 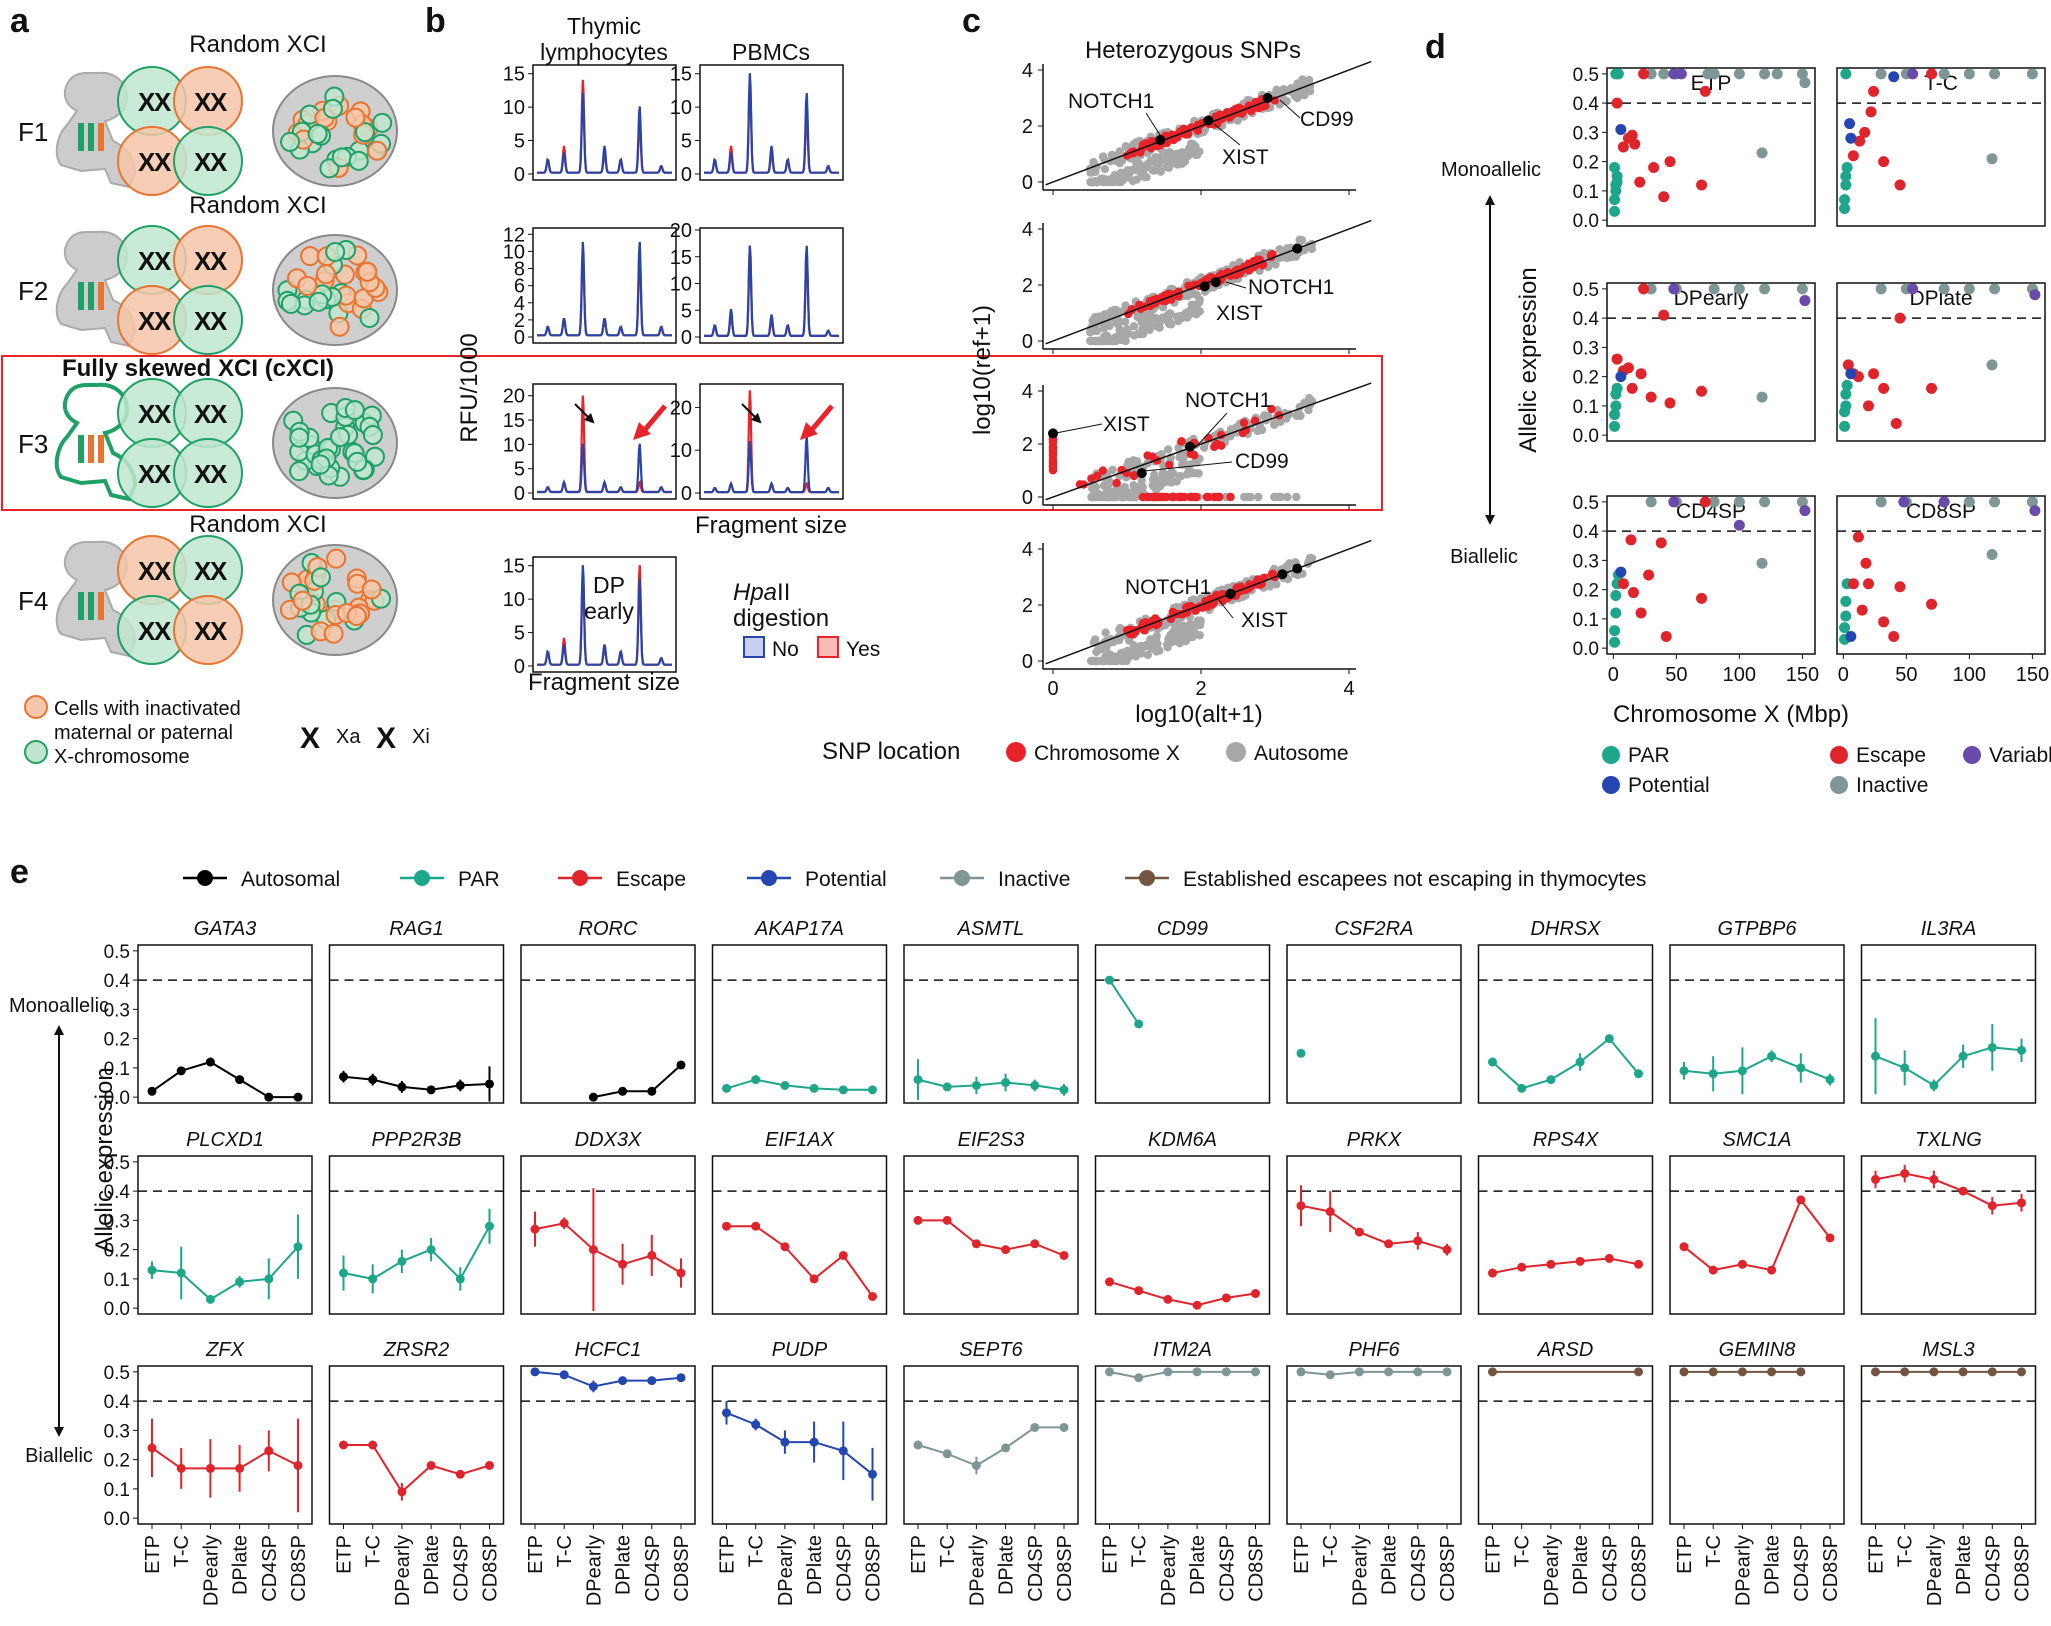 I want to click on d-point-variable, so click(x=1674, y=74).